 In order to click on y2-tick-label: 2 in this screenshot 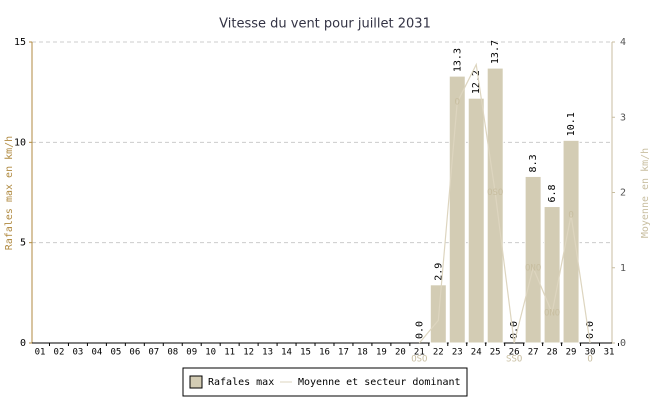, I will do `click(623, 193)`.